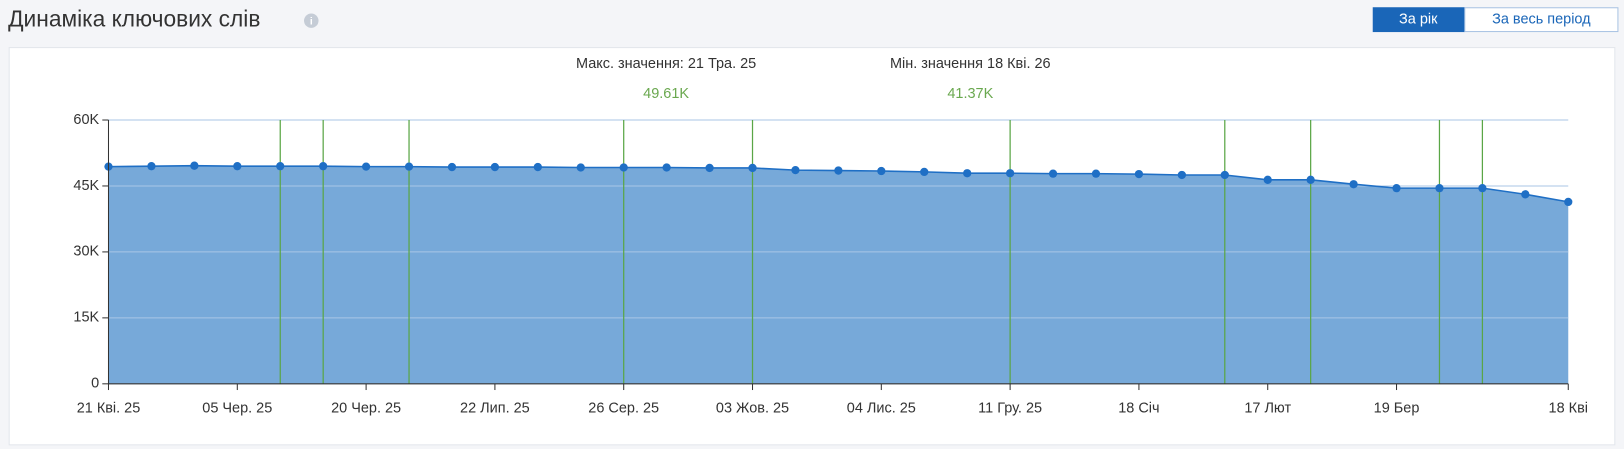  What do you see at coordinates (666, 64) in the screenshot?
I see `max-annotation: Макс. значення: 21 Тра. 25` at bounding box center [666, 64].